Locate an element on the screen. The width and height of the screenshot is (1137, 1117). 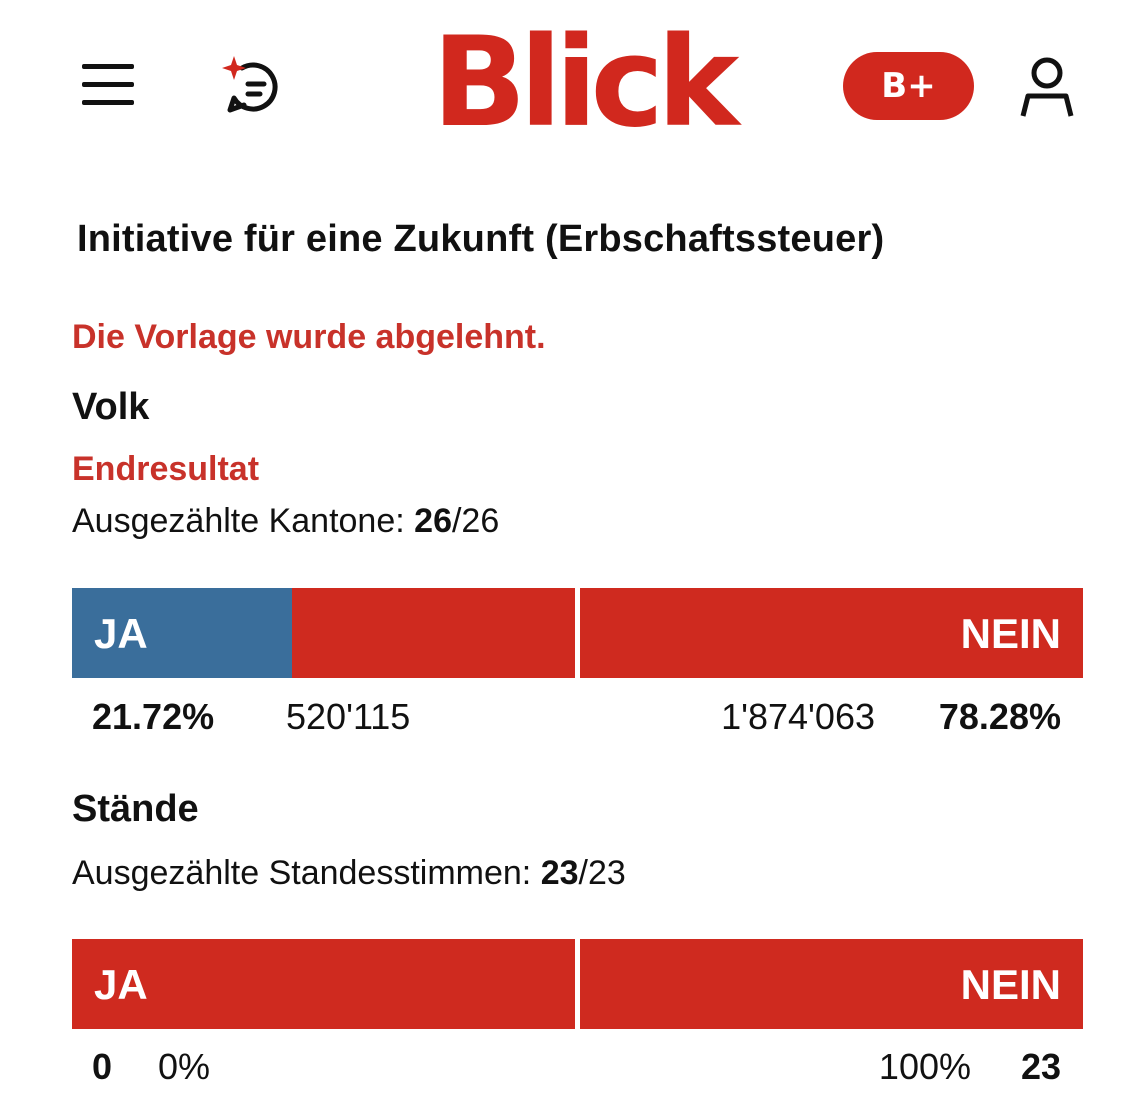
counted-total: /26 is located at coordinates (475, 521).